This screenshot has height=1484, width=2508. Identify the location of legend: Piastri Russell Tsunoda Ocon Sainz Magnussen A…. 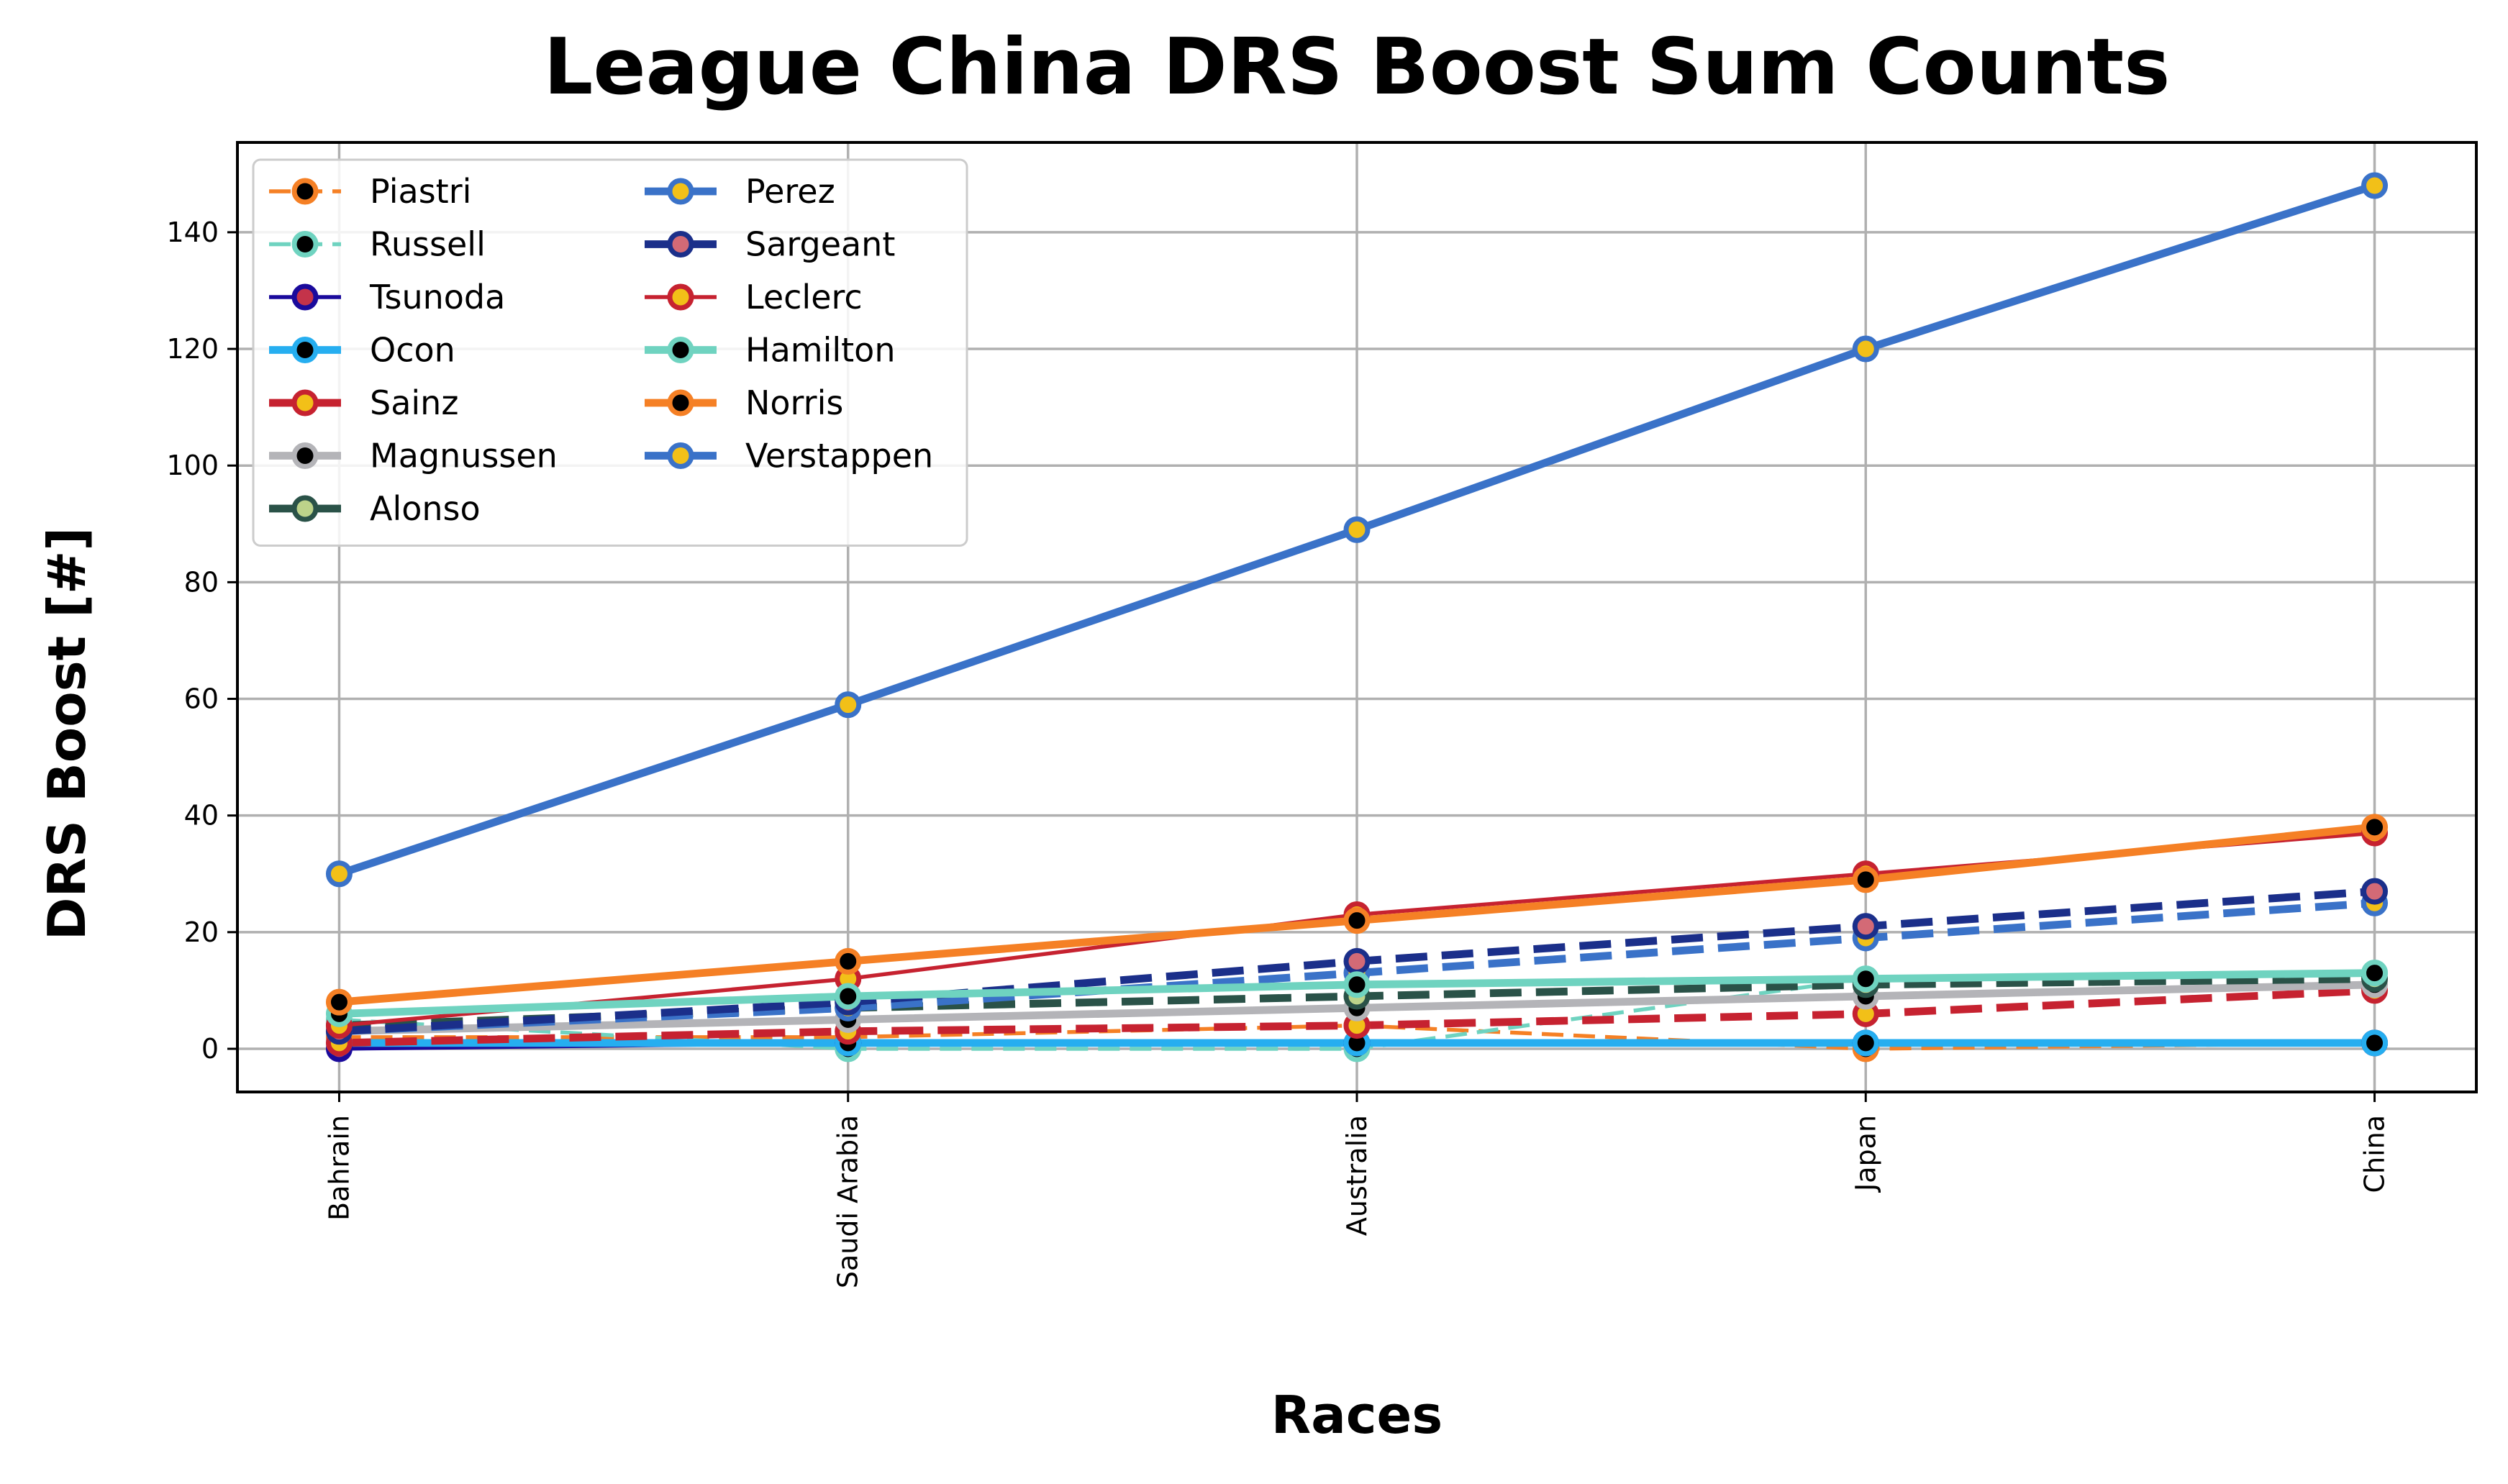
(610, 352).